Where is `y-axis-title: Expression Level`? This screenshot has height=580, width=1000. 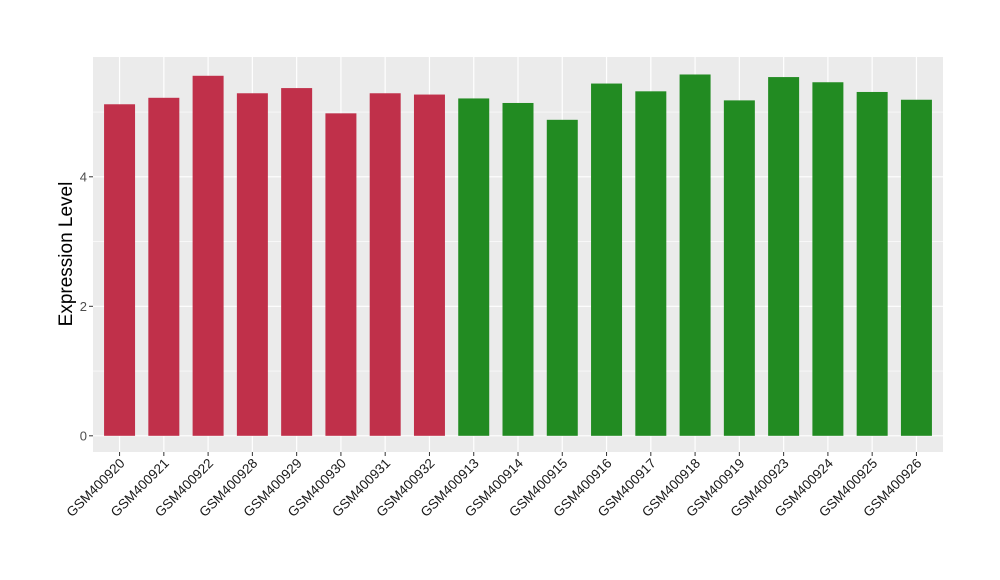 y-axis-title: Expression Level is located at coordinates (66, 254).